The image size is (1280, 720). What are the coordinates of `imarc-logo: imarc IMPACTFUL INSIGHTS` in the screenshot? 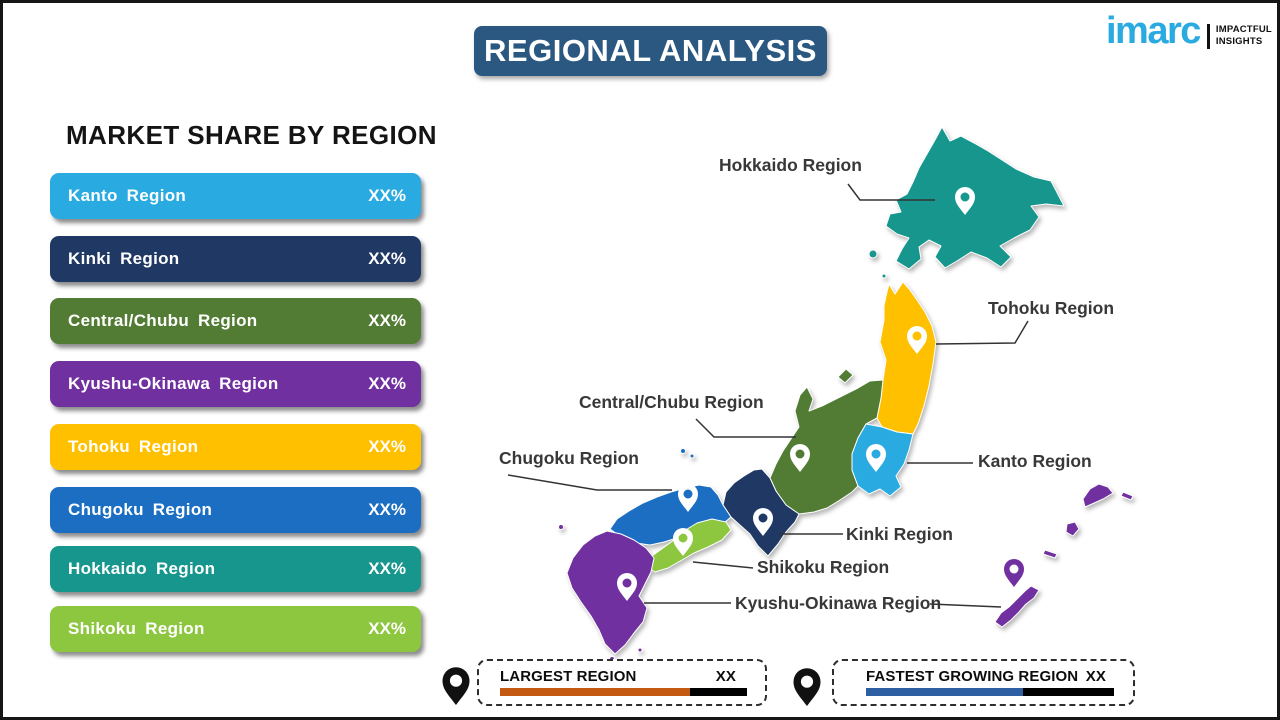 It's located at (1189, 31).